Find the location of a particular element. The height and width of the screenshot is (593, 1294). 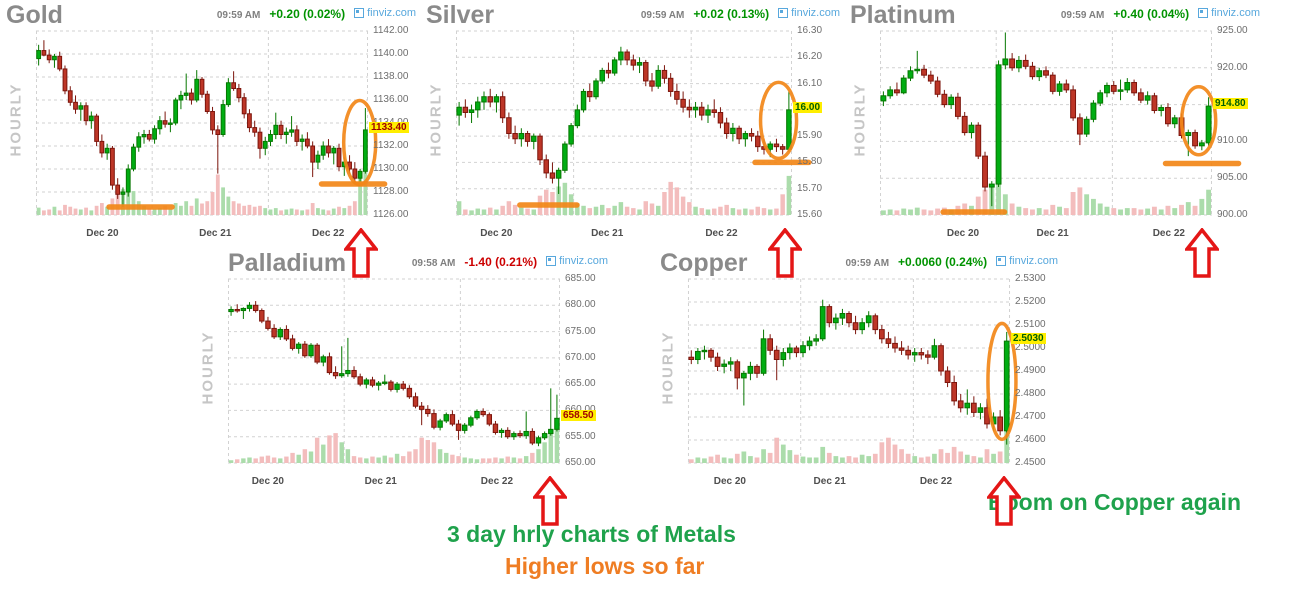

finviz-logo-icon is located at coordinates (1203, 13).